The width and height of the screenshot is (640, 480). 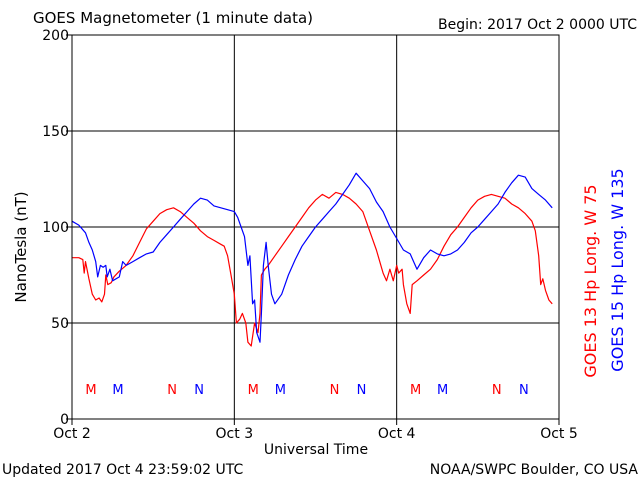 What do you see at coordinates (60, 324) in the screenshot?
I see `y-tick-label: 50` at bounding box center [60, 324].